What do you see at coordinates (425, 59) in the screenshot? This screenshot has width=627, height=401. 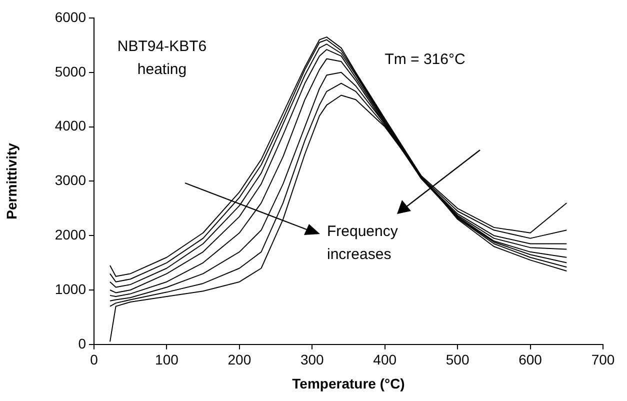 I see `annotation: Tm = 316°C` at bounding box center [425, 59].